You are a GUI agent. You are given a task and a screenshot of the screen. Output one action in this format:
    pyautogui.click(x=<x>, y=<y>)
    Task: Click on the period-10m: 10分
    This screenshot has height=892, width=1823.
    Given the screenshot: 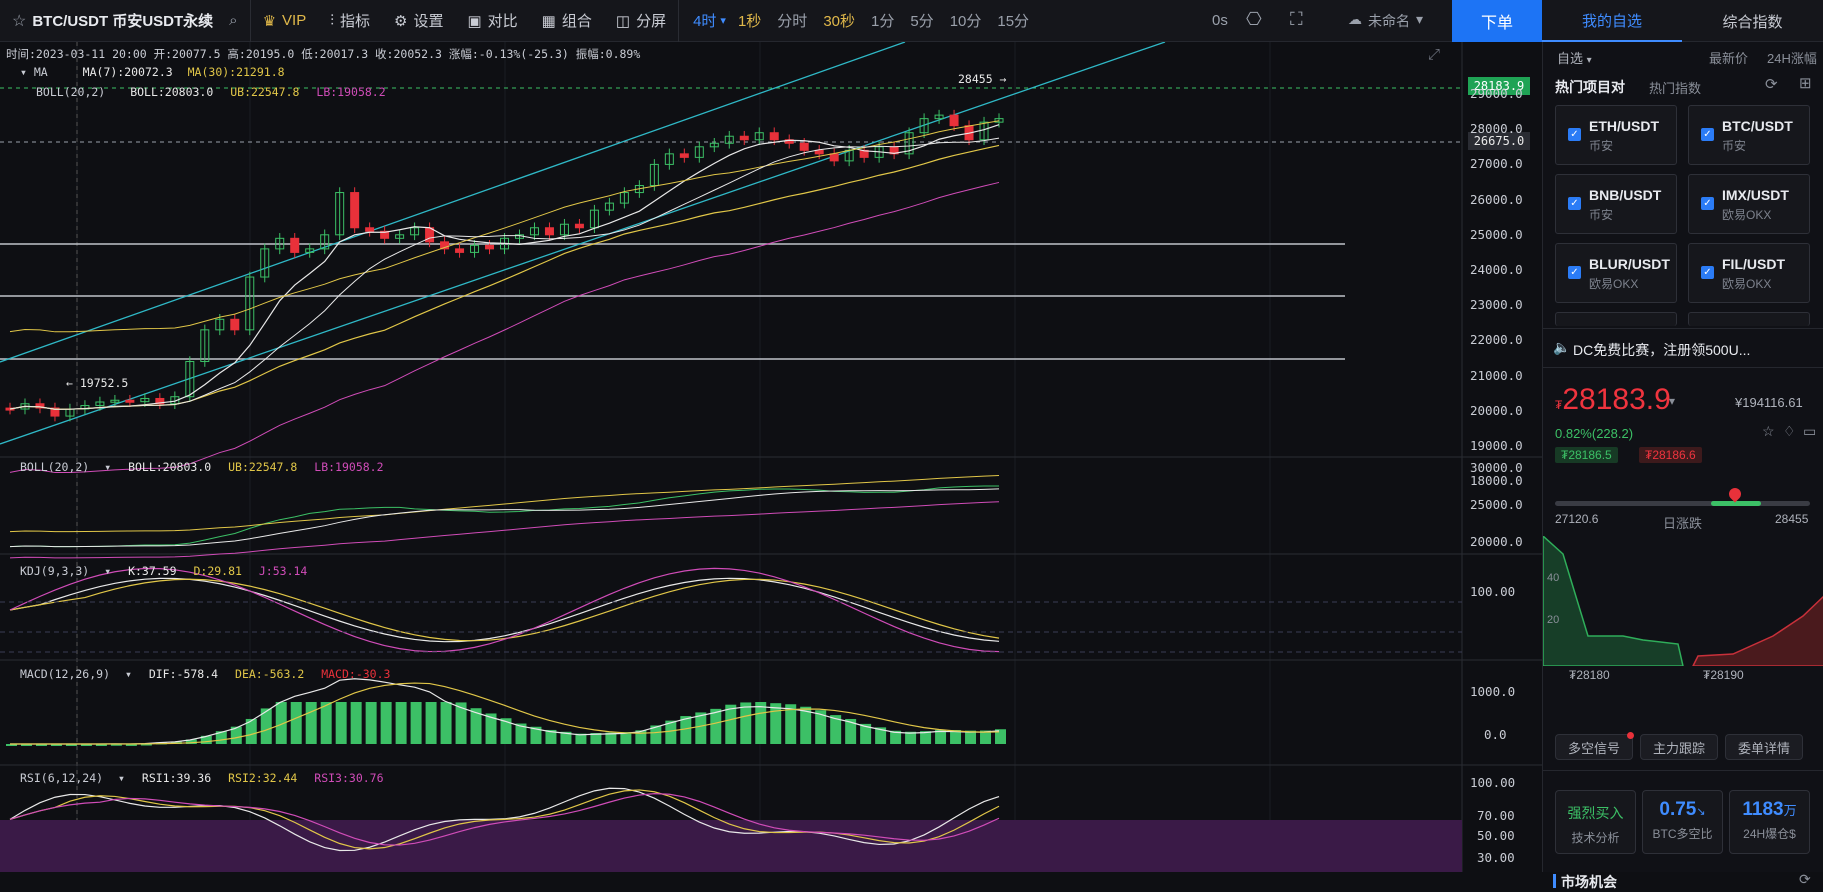 What is the action you would take?
    pyautogui.click(x=965, y=21)
    